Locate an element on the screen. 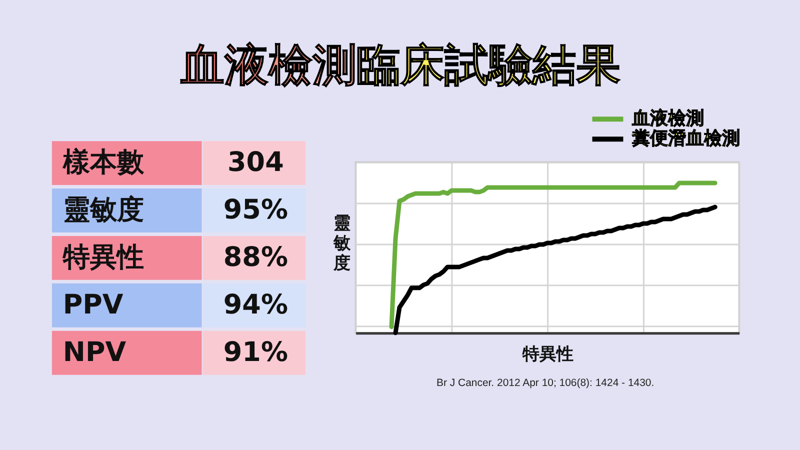 The image size is (800, 450). text: 304 is located at coordinates (256, 162).